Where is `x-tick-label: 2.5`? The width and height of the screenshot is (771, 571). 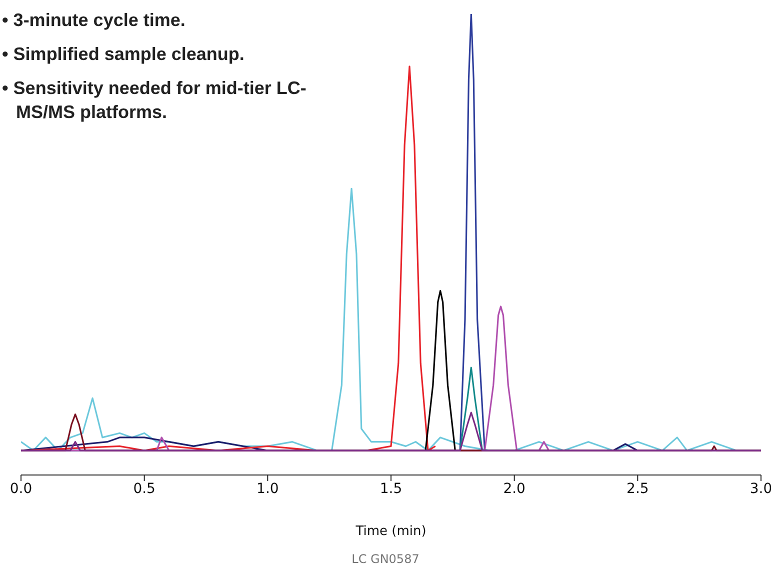 x-tick-label: 2.5 is located at coordinates (637, 488).